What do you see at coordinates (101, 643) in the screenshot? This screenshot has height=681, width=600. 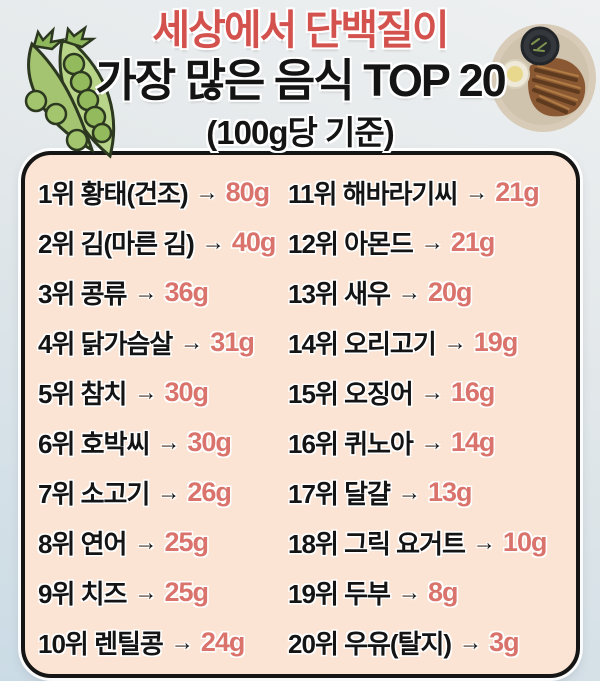 I see `rank-food-label: 10위 렌틸콩` at bounding box center [101, 643].